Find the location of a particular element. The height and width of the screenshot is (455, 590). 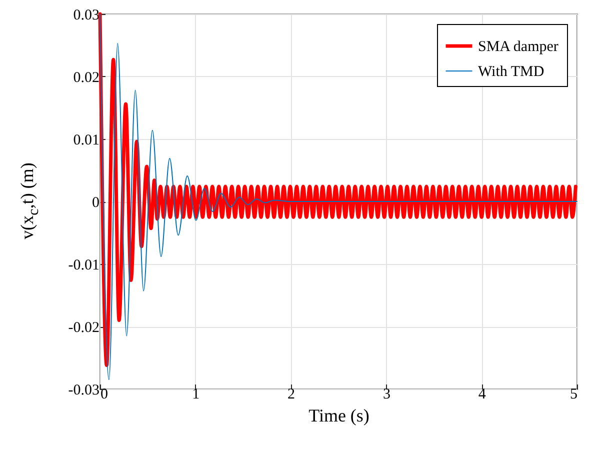

y-tick-label: 0.01 is located at coordinates (86, 140).